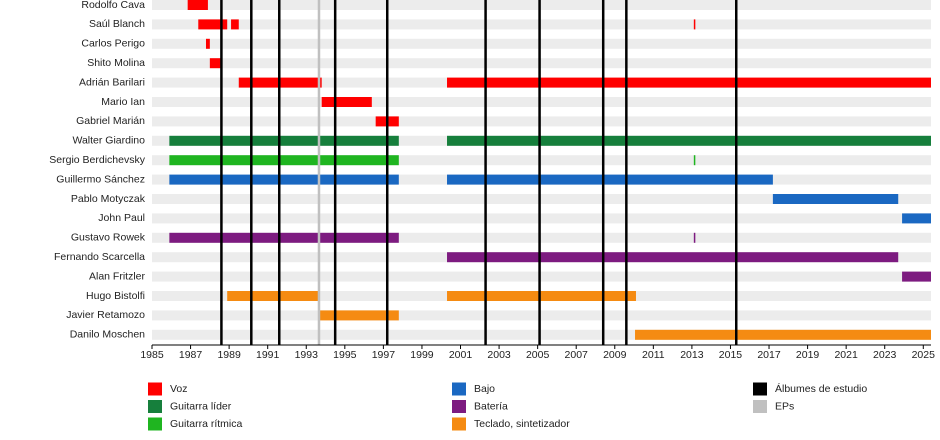 This screenshot has width=940, height=440. I want to click on row-label: Shito Molina, so click(116, 63).